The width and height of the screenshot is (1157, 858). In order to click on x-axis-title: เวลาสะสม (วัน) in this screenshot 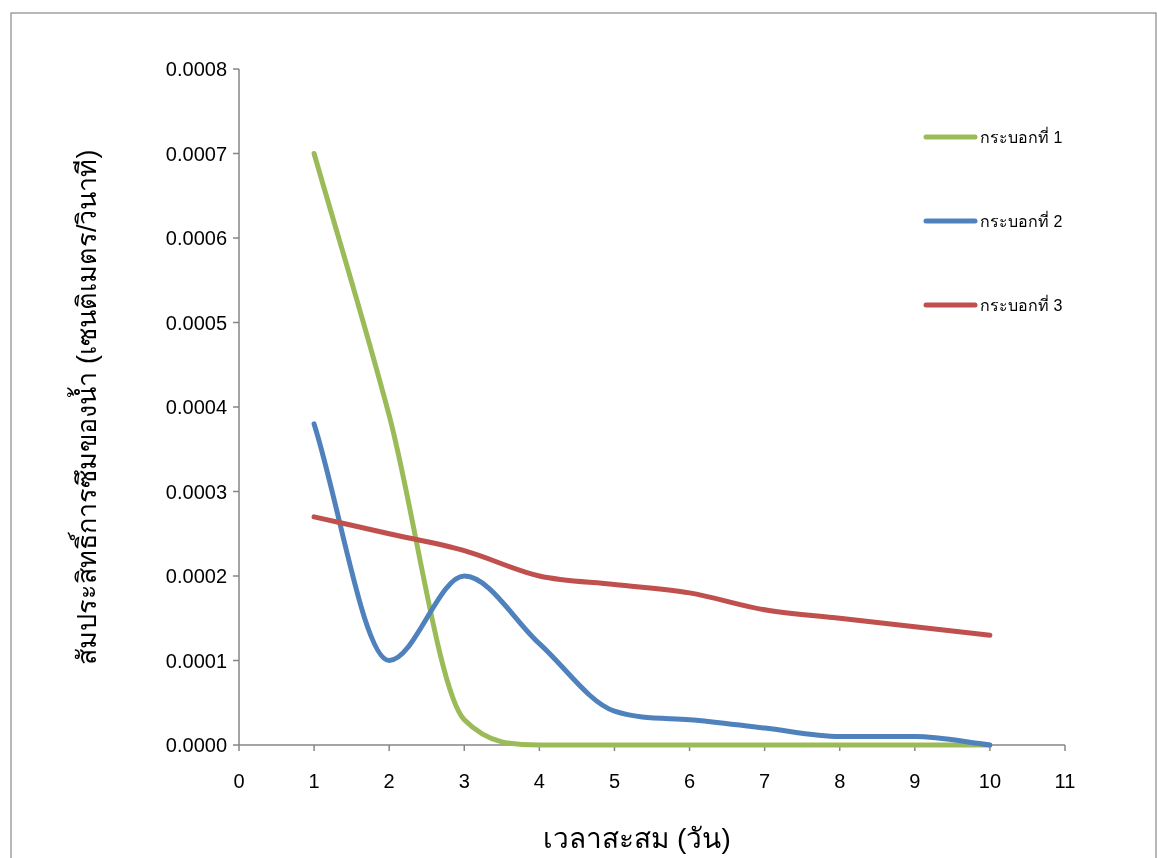, I will do `click(637, 838)`.